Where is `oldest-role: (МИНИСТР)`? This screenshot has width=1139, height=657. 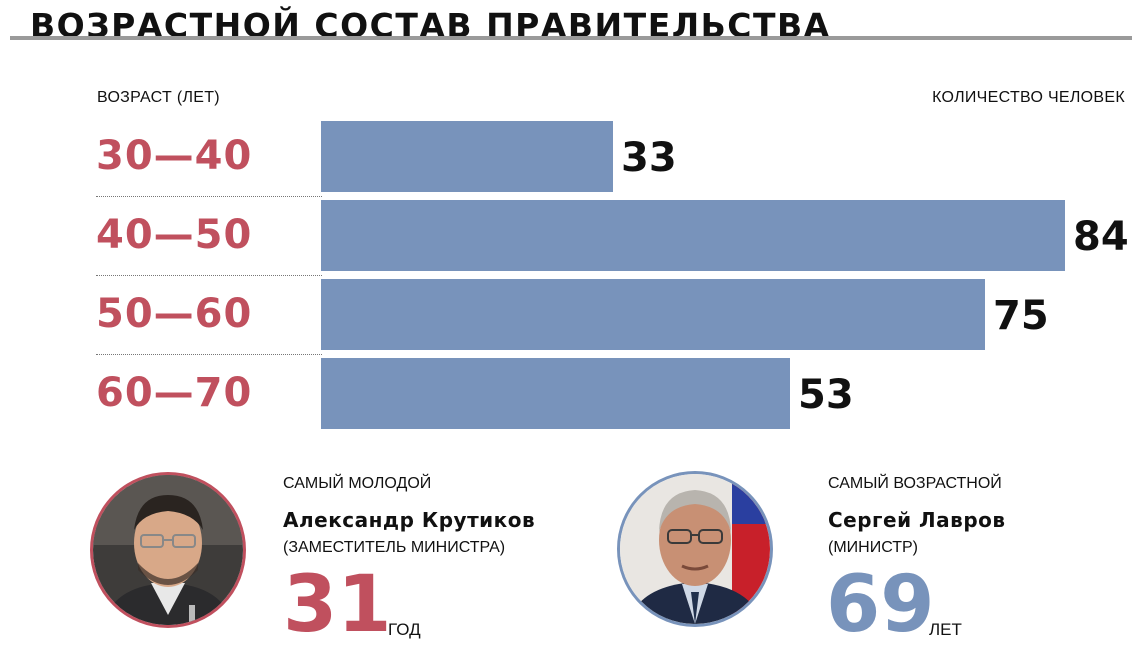 oldest-role: (МИНИСТР) is located at coordinates (873, 547).